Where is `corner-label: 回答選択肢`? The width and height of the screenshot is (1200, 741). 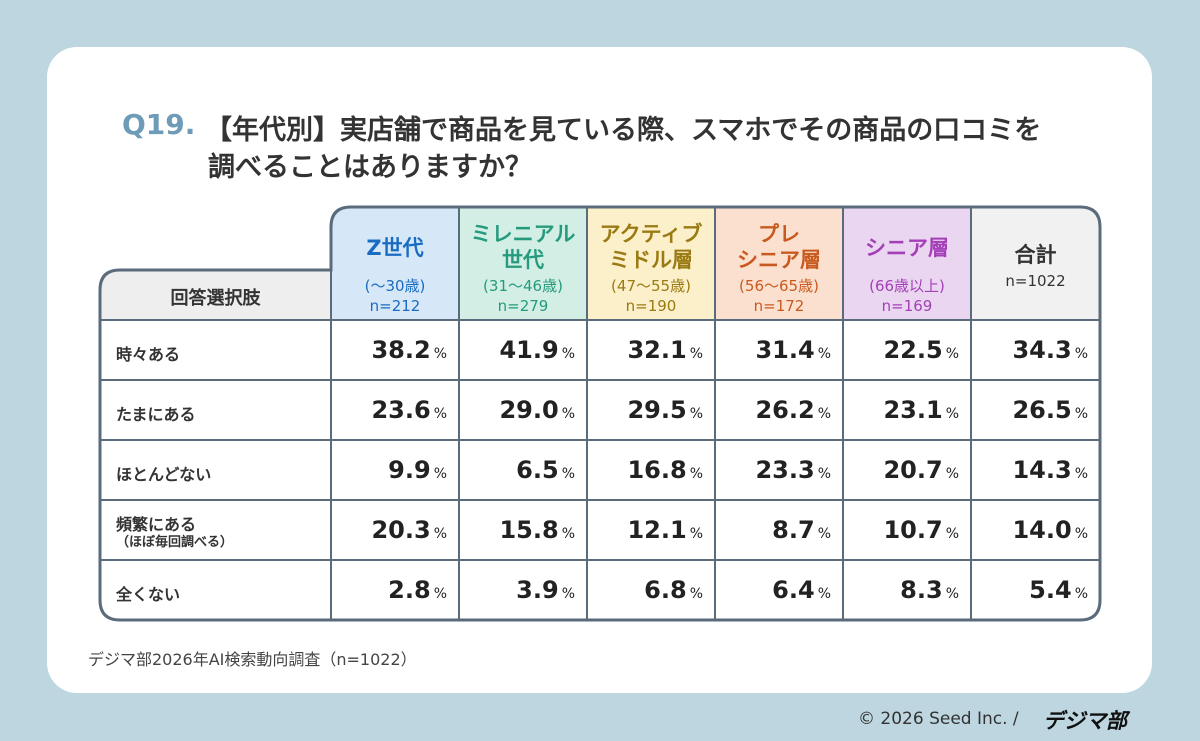
corner-label: 回答選択肢 is located at coordinates (215, 298).